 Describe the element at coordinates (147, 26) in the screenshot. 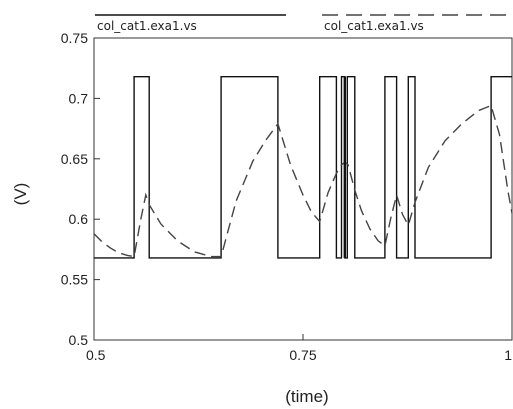

I see `legend-label-solid: col_cat1.exa1.vs` at that location.